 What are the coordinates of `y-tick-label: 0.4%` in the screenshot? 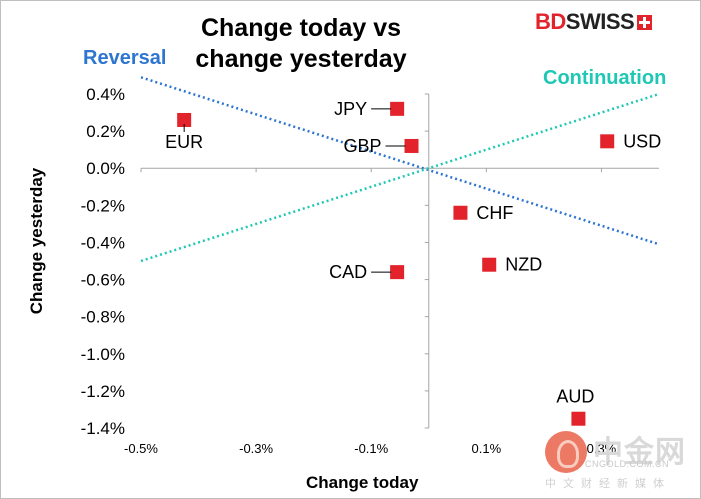 It's located at (105, 94).